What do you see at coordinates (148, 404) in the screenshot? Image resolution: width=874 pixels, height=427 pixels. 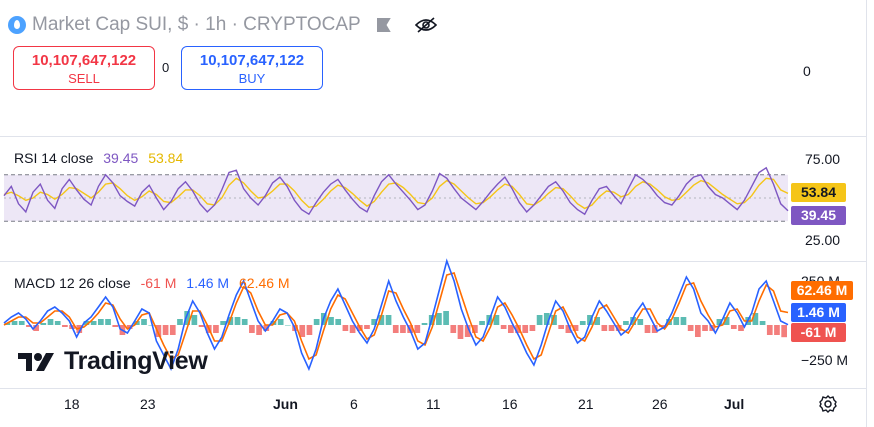 I see `time-tick-label: 23` at bounding box center [148, 404].